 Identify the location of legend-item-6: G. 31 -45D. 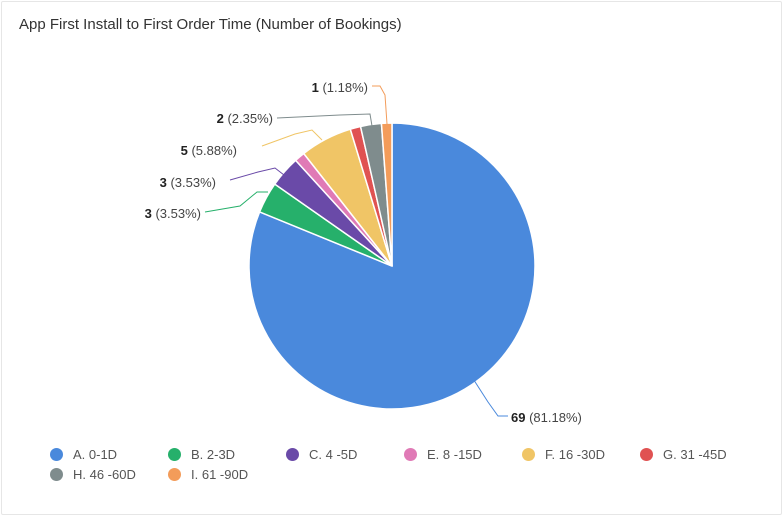
(699, 454).